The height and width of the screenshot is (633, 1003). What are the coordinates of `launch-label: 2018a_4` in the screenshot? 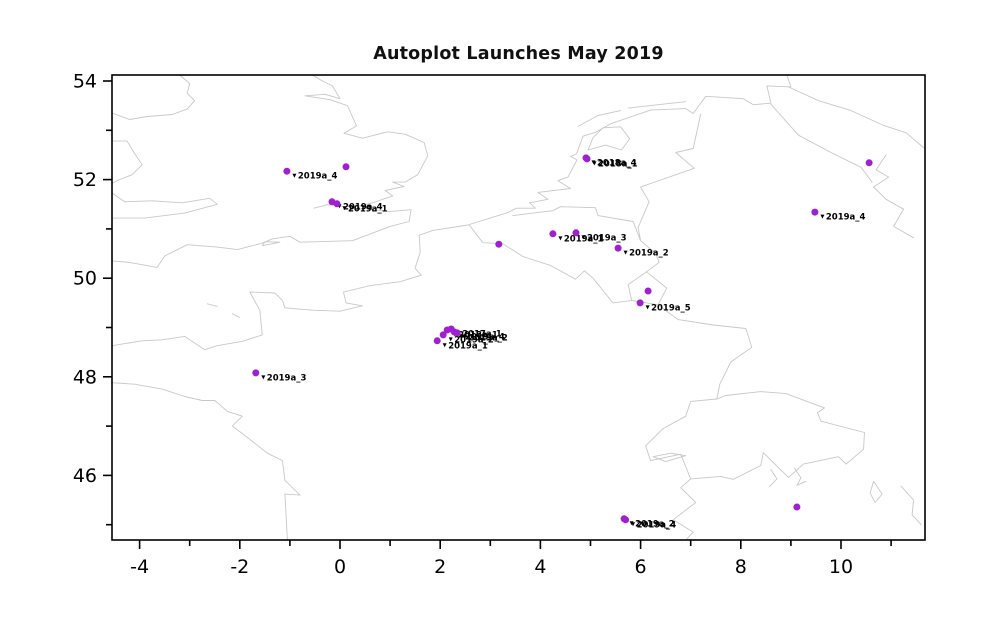 It's located at (617, 163).